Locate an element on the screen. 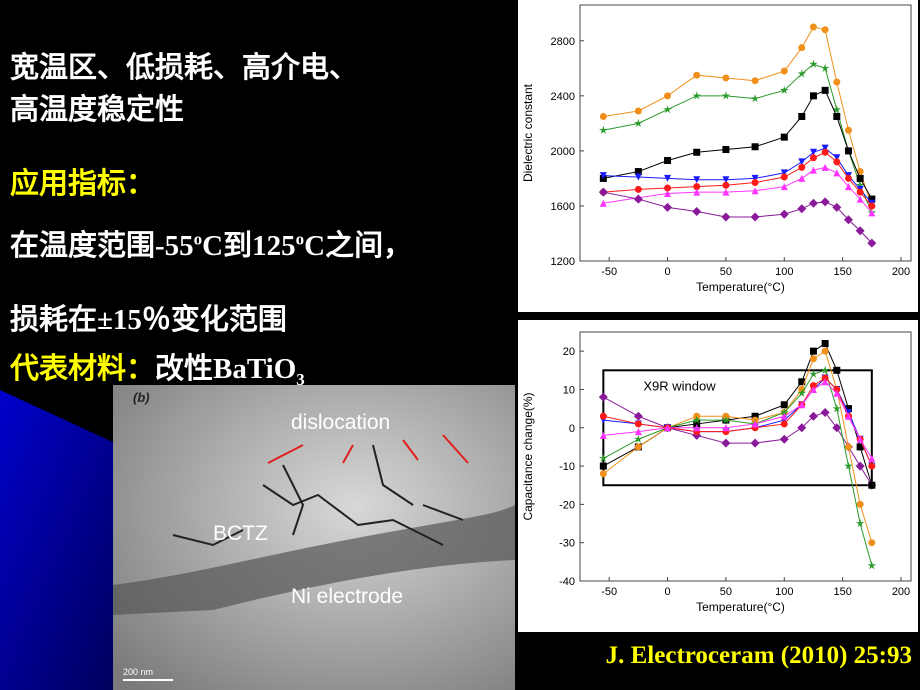 This screenshot has height=690, width=920. window-box is located at coordinates (737, 428).